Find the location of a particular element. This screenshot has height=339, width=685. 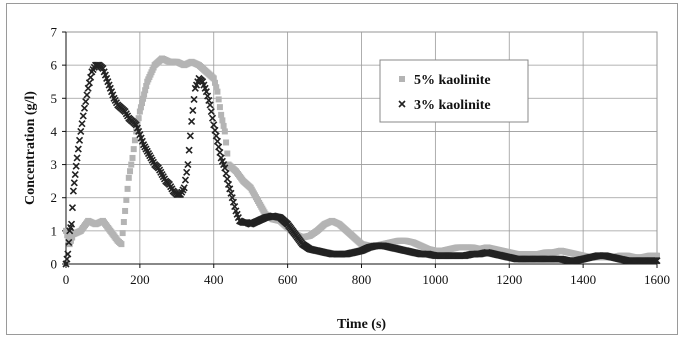

y-tick-label: 7 is located at coordinates (54, 32).